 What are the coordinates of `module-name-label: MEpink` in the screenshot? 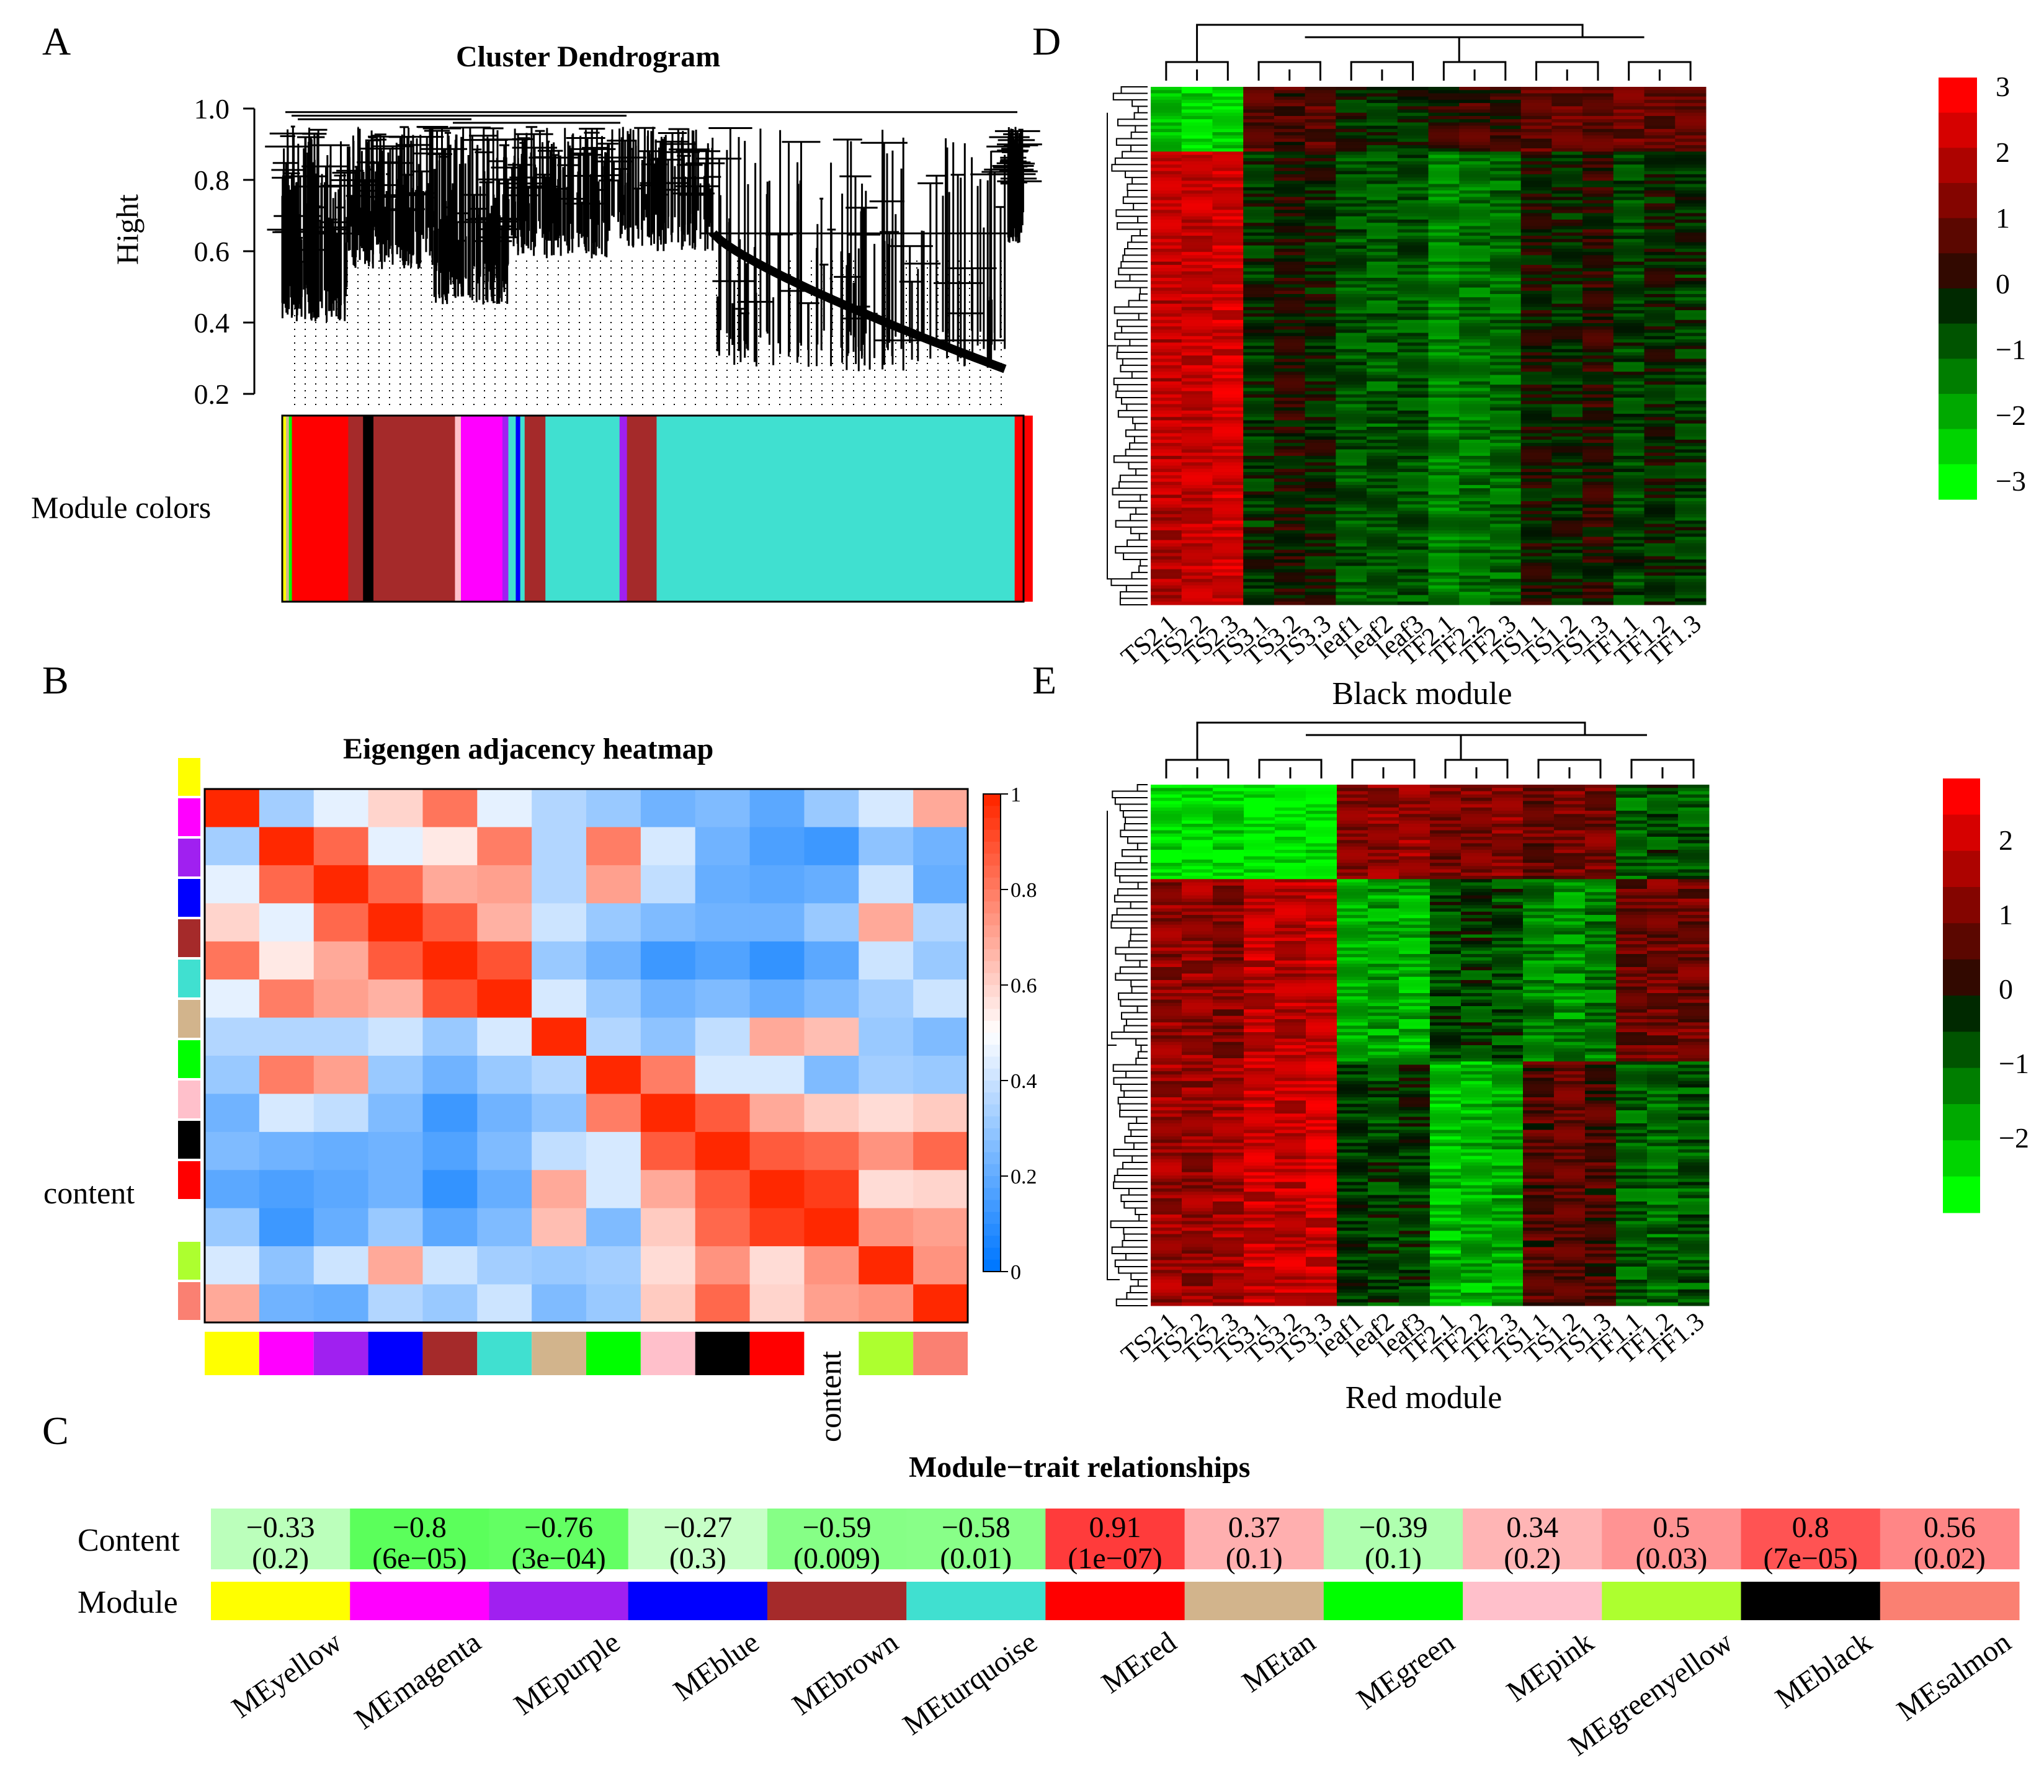 It's located at (1550, 1668).